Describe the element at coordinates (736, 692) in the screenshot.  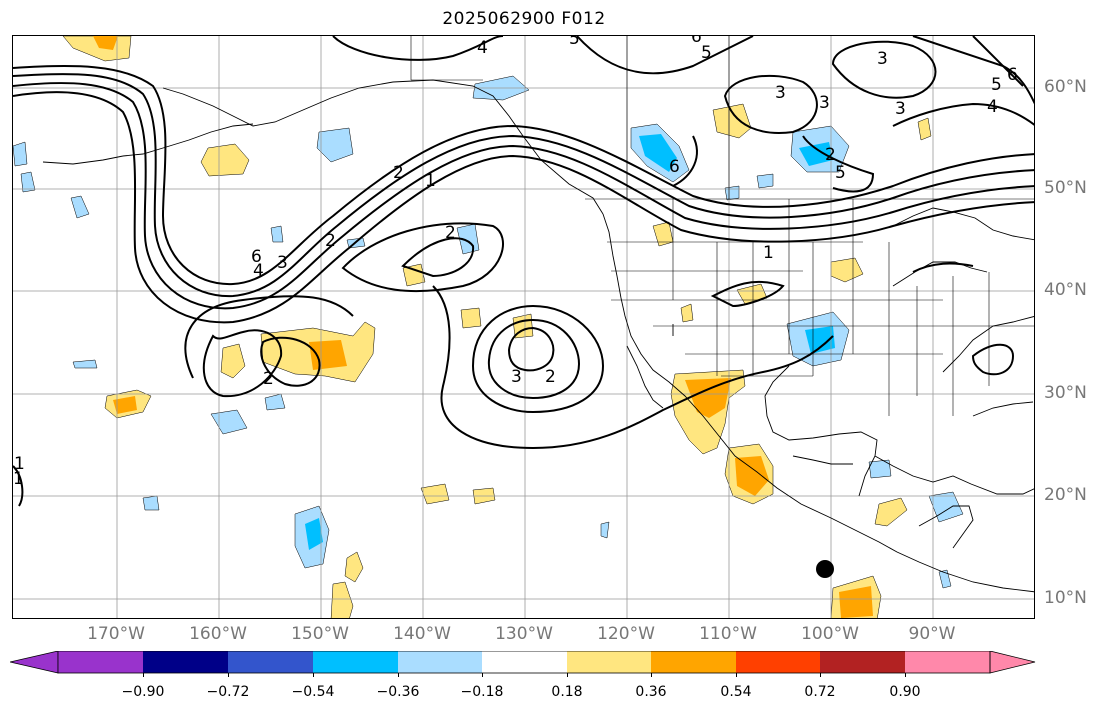
I see `colorbar-tick-label: 0.54` at that location.